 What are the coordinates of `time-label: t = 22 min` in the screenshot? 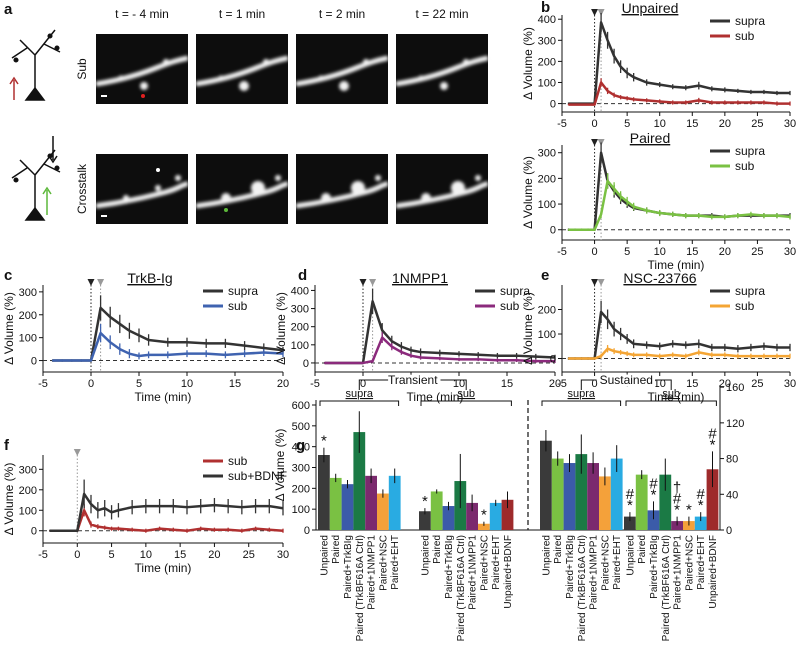 It's located at (441, 14).